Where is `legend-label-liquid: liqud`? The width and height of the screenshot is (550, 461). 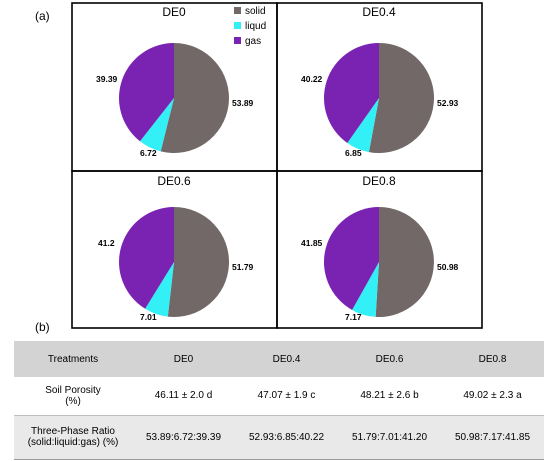
legend-label-liquid: liqud is located at coordinates (255, 26).